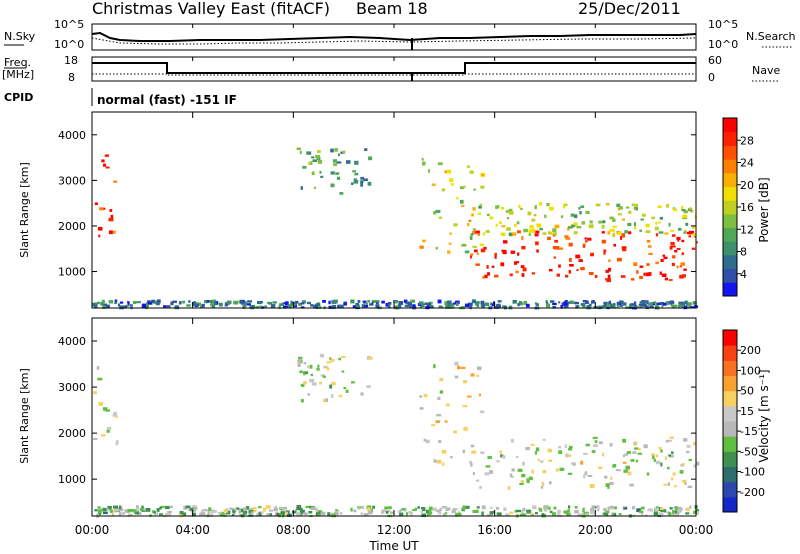 The height and width of the screenshot is (554, 800). Describe the element at coordinates (72, 433) in the screenshot. I see `y-tick-label: 2000` at that location.